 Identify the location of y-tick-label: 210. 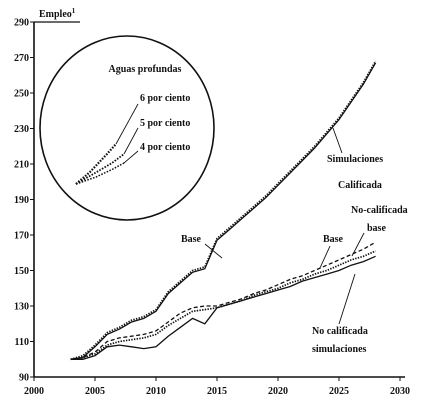
(21, 165).